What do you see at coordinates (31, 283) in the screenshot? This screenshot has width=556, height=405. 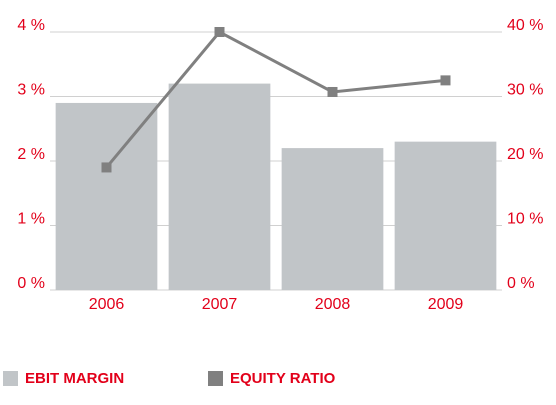 I see `y-tick-label: 0 %` at bounding box center [31, 283].